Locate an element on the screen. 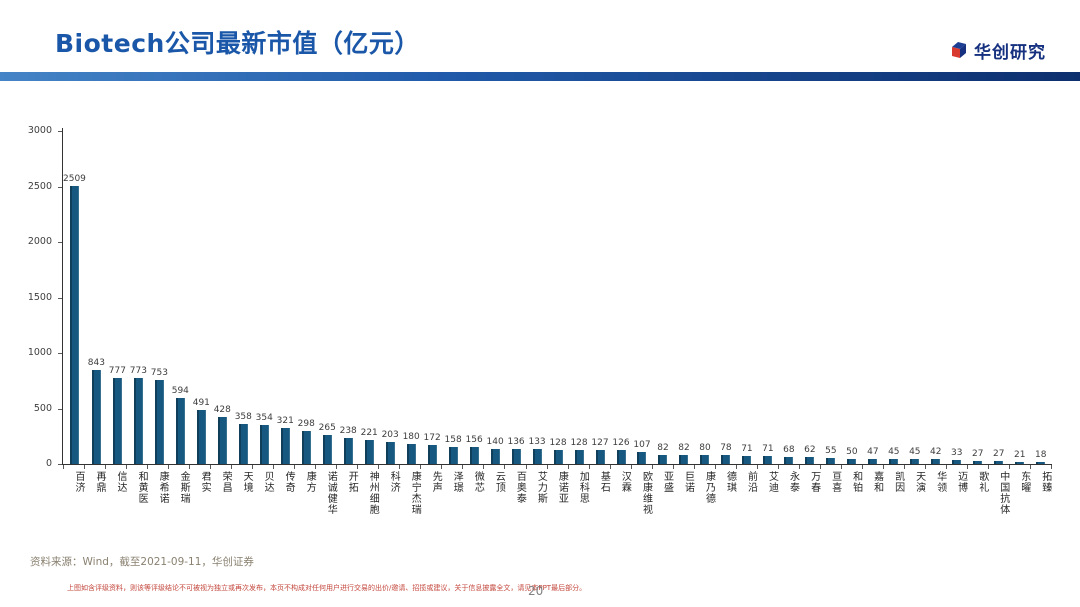 Image resolution: width=1080 pixels, height=607 pixels. bar-value-label: 126 is located at coordinates (621, 443).